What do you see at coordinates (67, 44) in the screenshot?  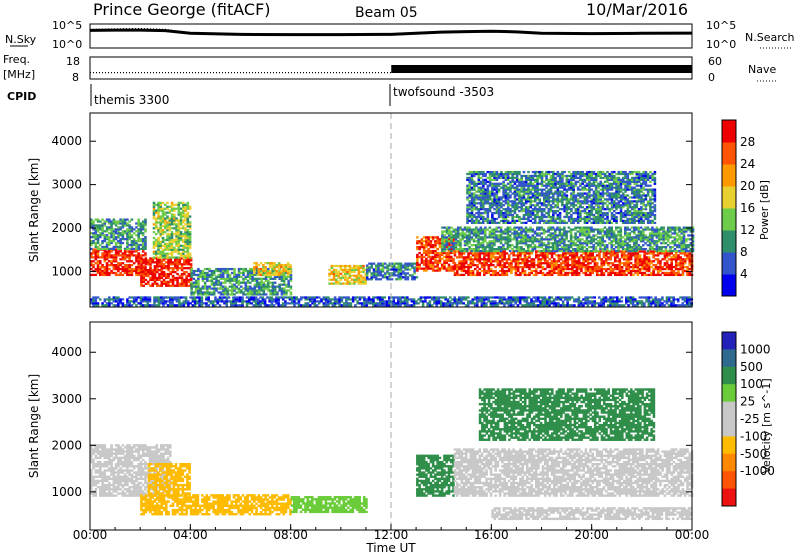 I see `counts-tick-bottom-left: 10^0` at bounding box center [67, 44].